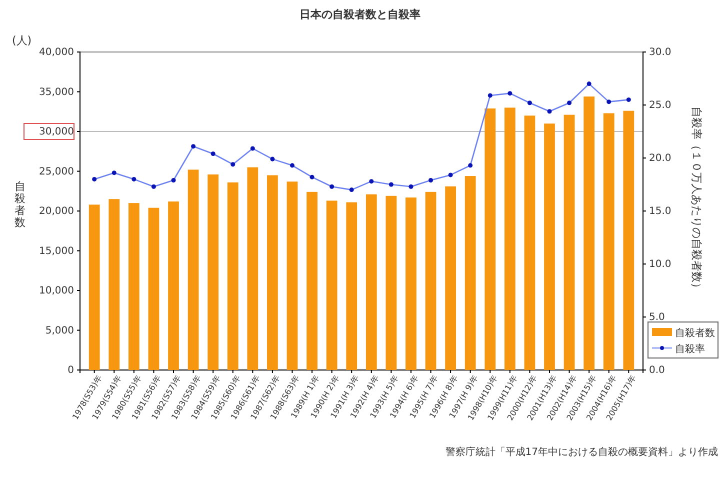 Image resolution: width=720 pixels, height=480 pixels. What do you see at coordinates (660, 212) in the screenshot?
I see `y2-tick-label: 15.0` at bounding box center [660, 212].